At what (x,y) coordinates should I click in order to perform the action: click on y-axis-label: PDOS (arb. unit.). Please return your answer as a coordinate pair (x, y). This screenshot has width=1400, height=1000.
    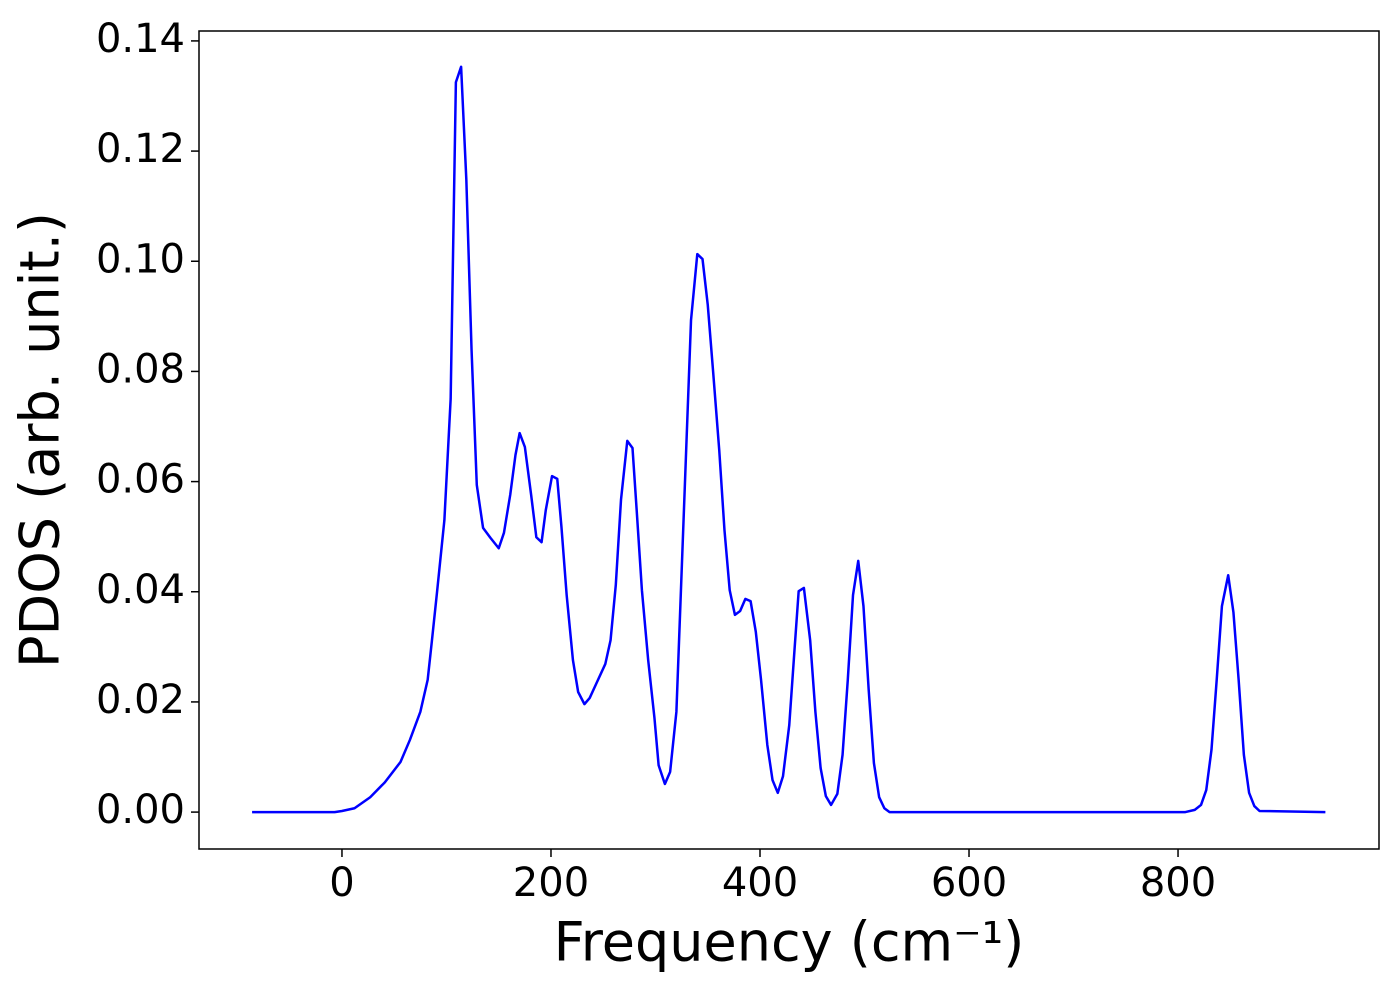
    Looking at the image, I should click on (40, 440).